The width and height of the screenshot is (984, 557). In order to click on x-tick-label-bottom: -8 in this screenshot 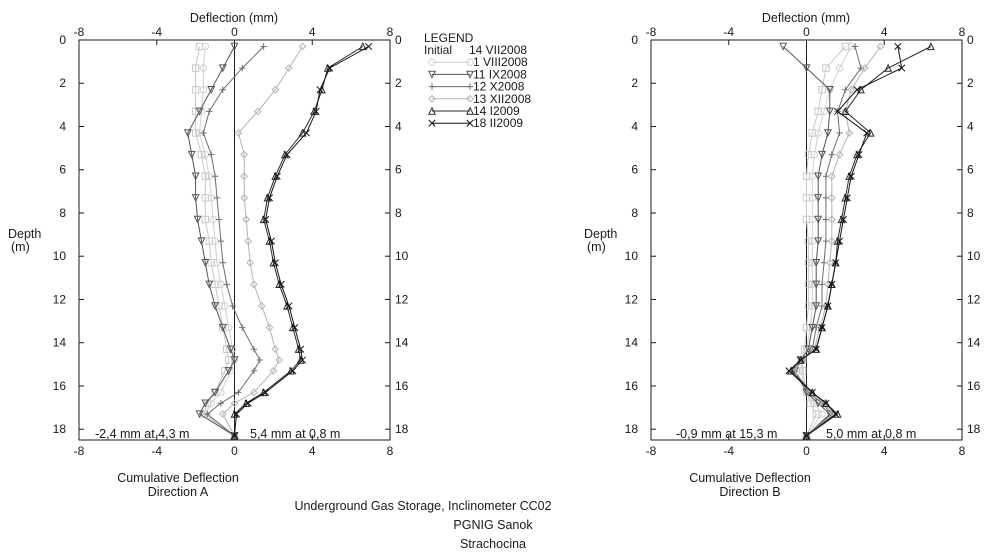, I will do `click(79, 451)`.